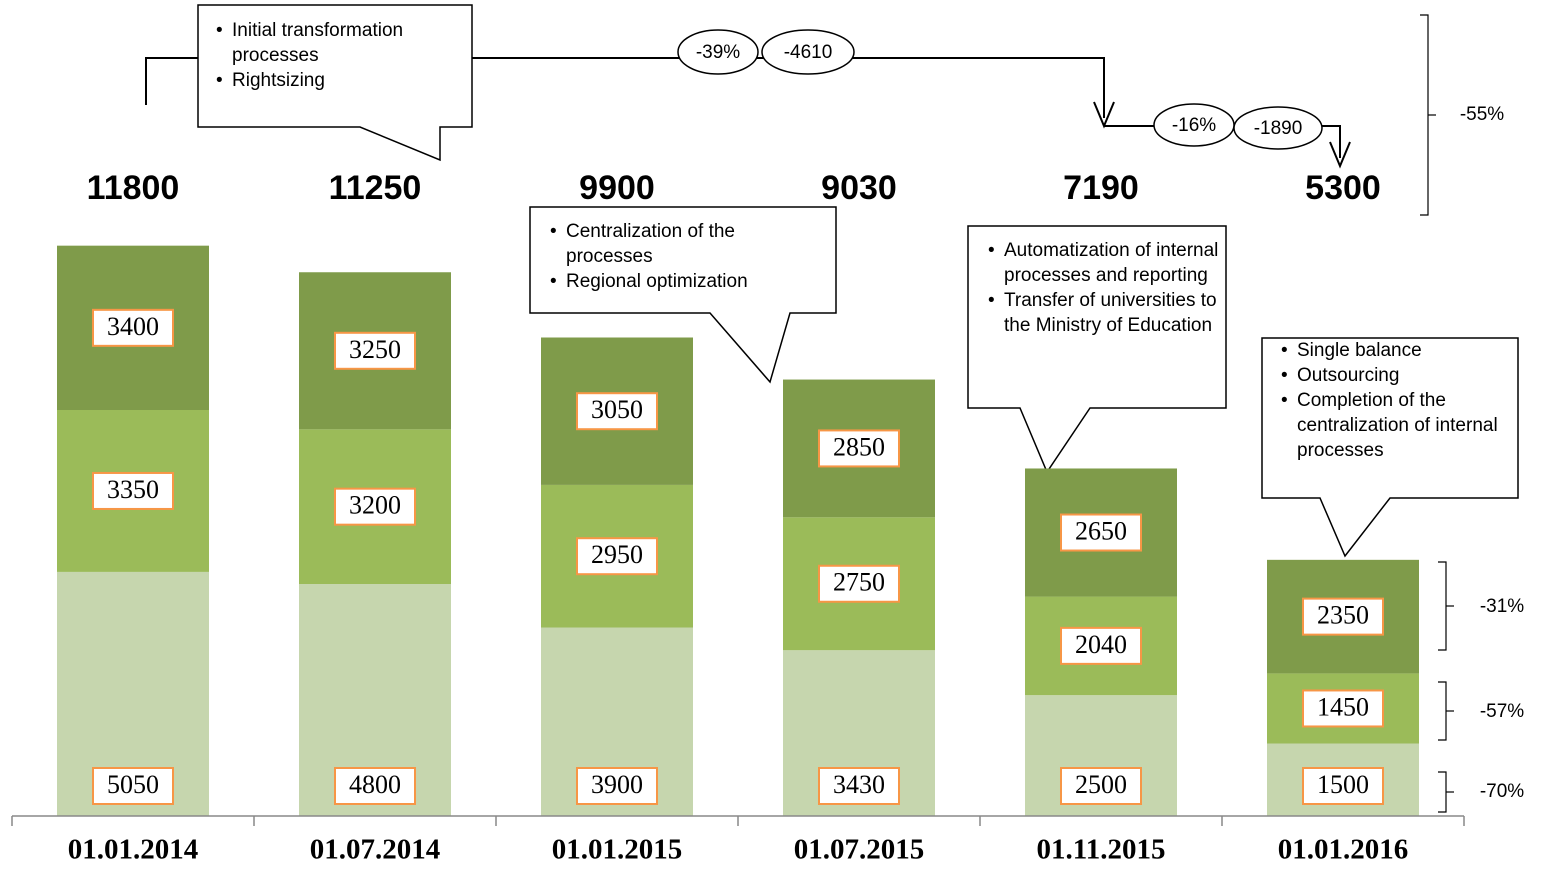 The width and height of the screenshot is (1556, 869). Describe the element at coordinates (1397, 350) in the screenshot. I see `callout-item: Single balance` at that location.